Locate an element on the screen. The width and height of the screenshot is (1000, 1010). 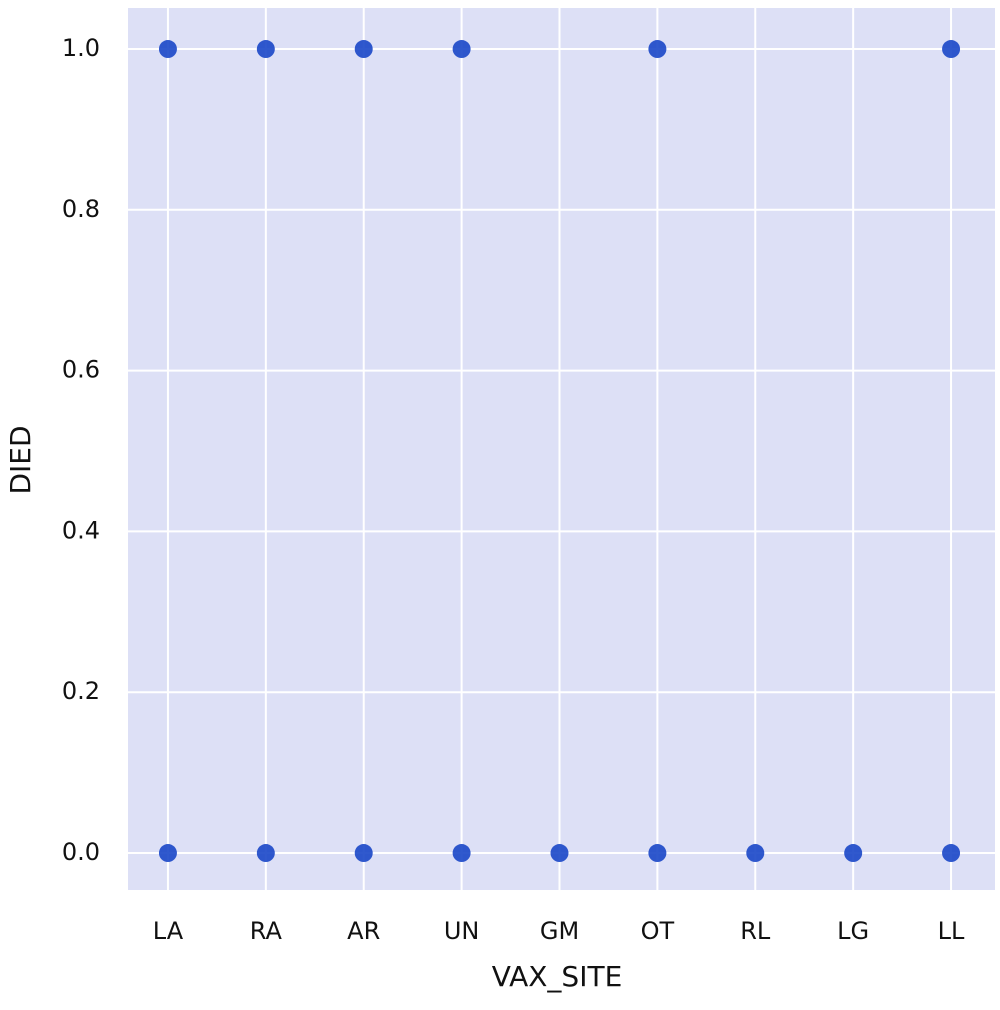
x-tick-label: LA is located at coordinates (168, 931).